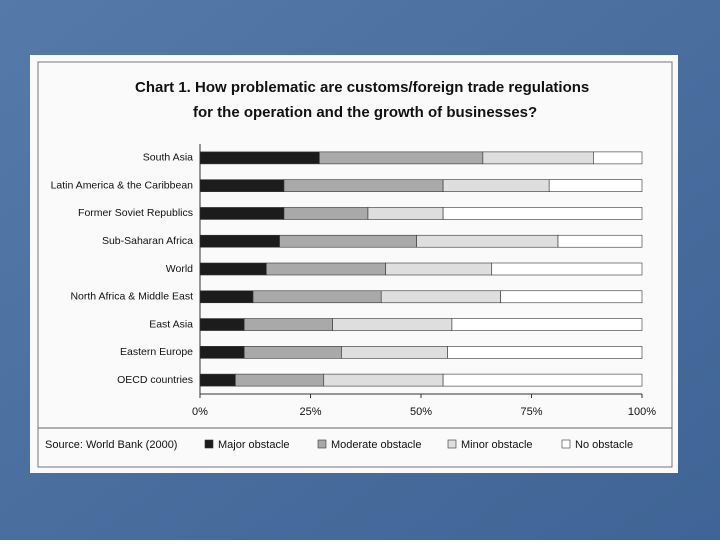 This screenshot has height=545, width=720. Describe the element at coordinates (310, 412) in the screenshot. I see `x-tick-label: 25%` at that location.